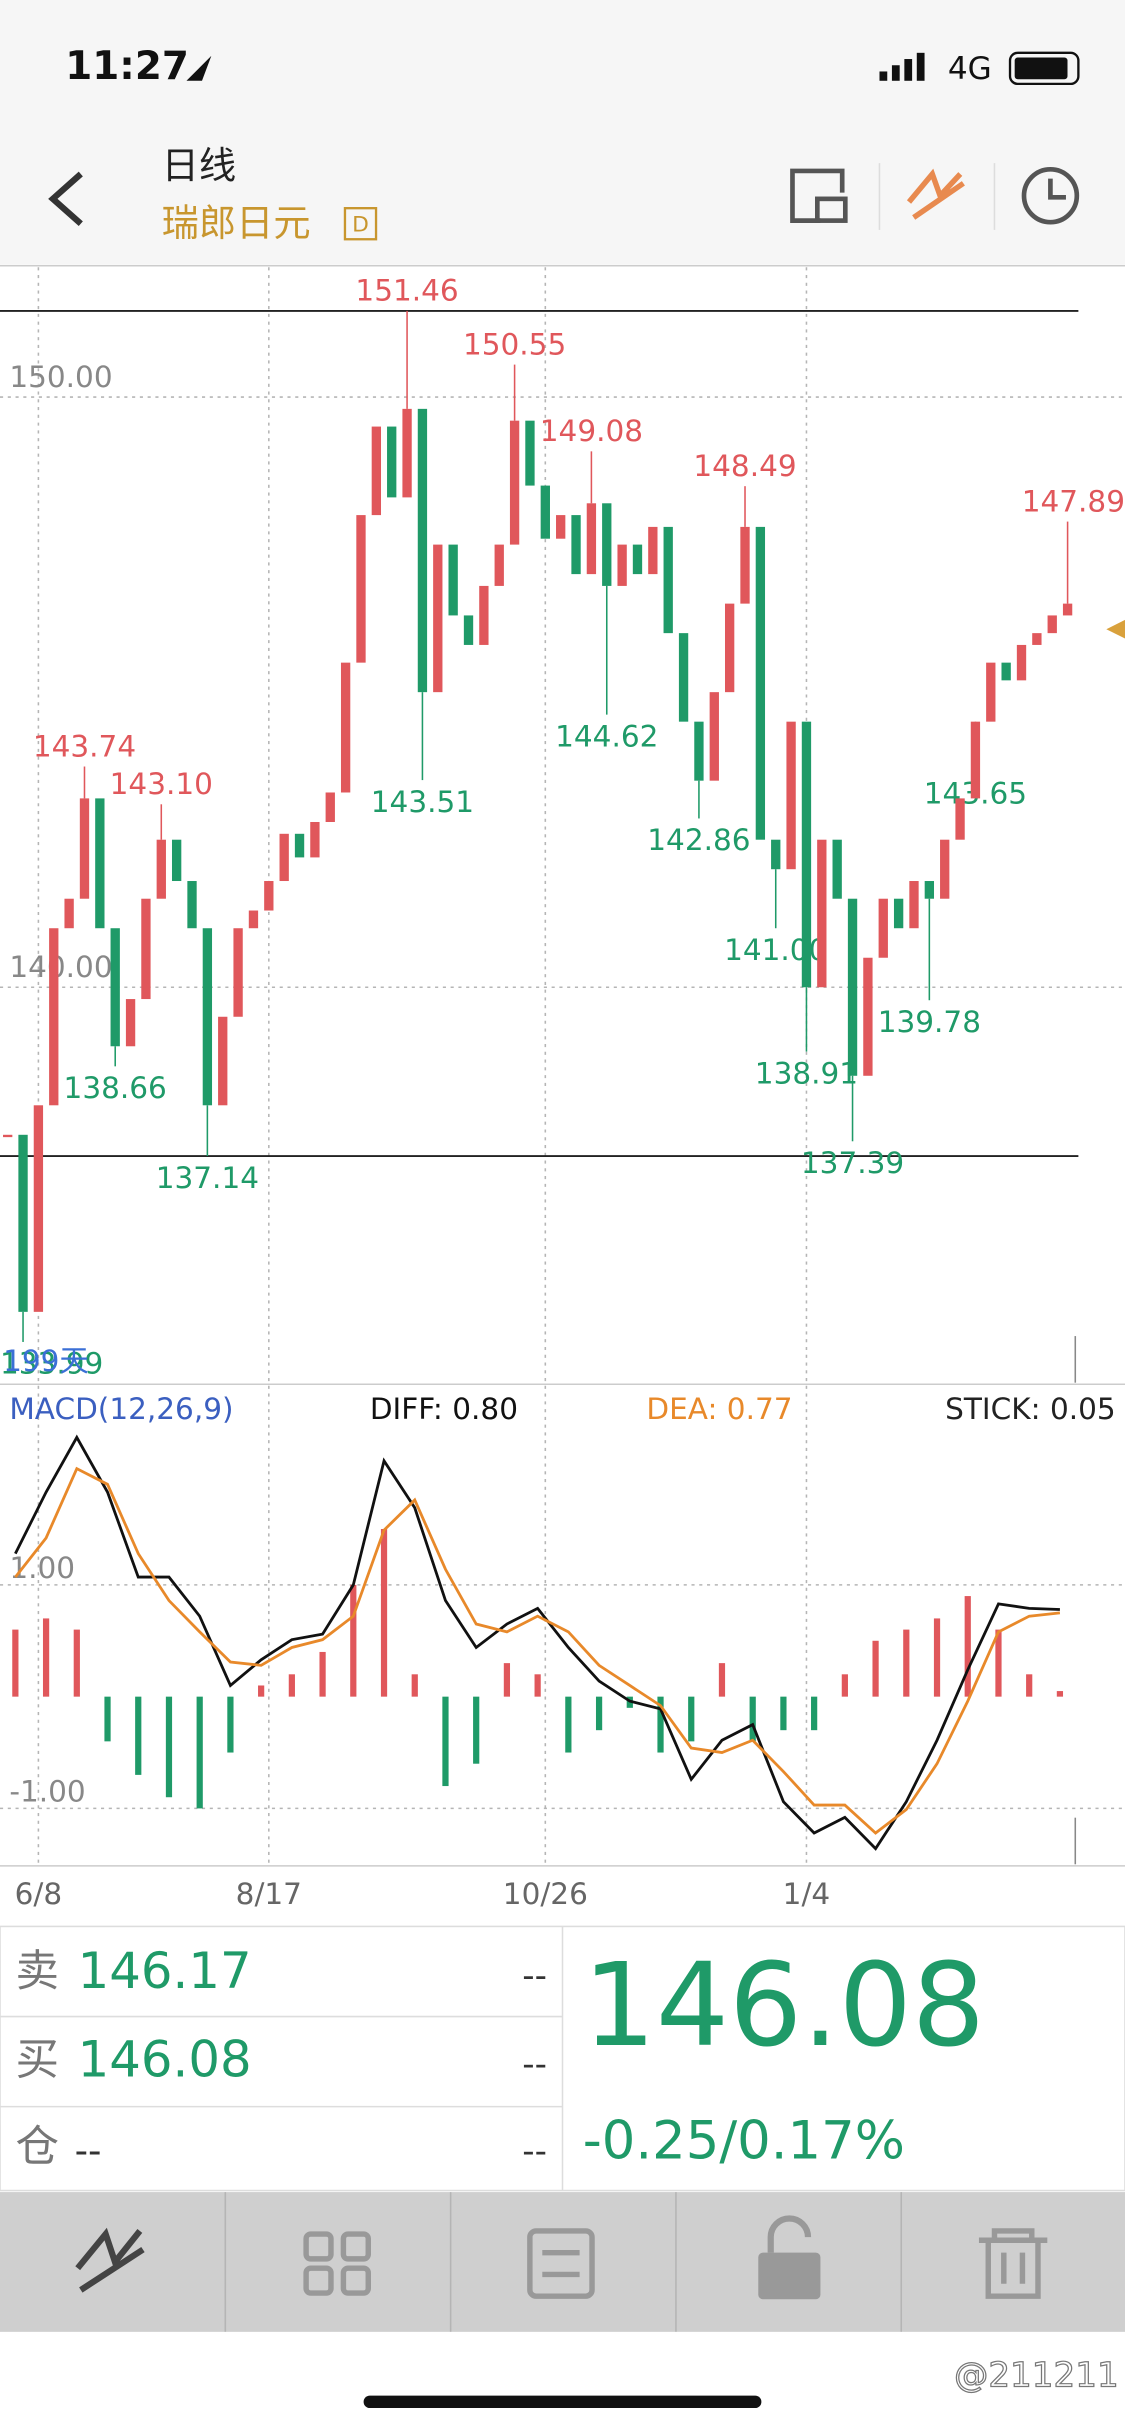 This screenshot has height=2436, width=1125. I want to click on dea-label: DEA: 0.77, so click(719, 1409).